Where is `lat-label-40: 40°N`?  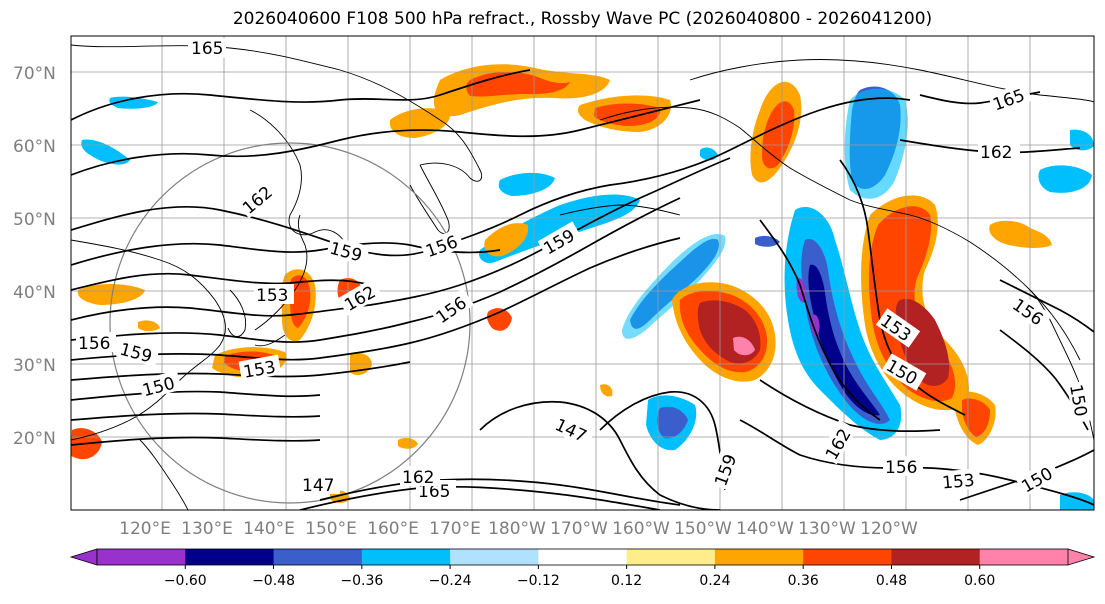 lat-label-40: 40°N is located at coordinates (34, 293).